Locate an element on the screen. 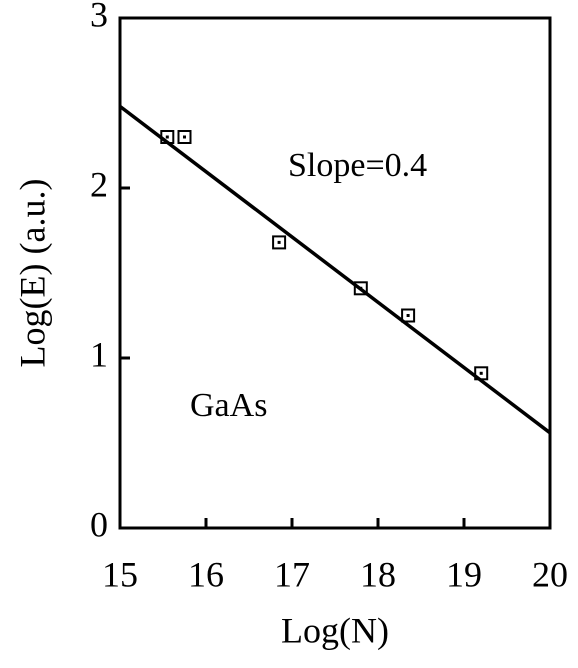  y-tick-label: 2 is located at coordinates (99, 184).